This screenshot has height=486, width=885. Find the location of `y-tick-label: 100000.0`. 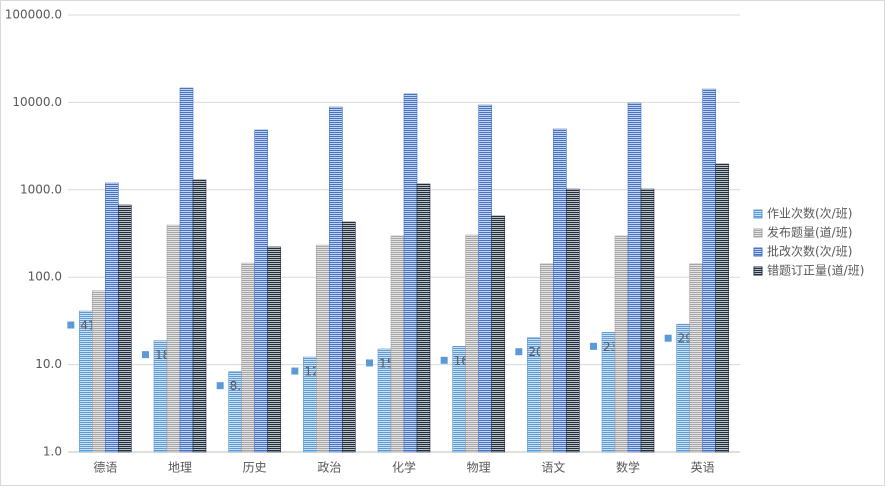

y-tick-label: 100000.0 is located at coordinates (33, 15).